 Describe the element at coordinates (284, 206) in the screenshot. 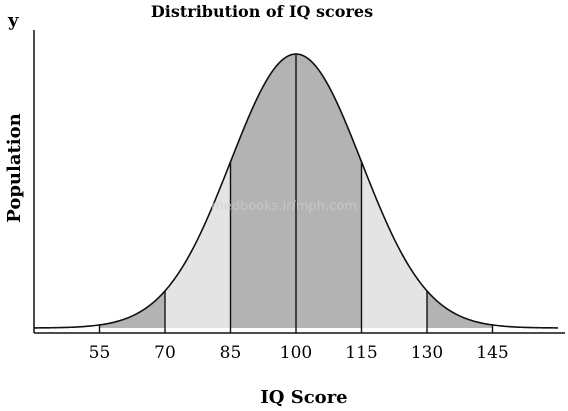

I see `watermark: medbooks.ir/mph.com` at that location.